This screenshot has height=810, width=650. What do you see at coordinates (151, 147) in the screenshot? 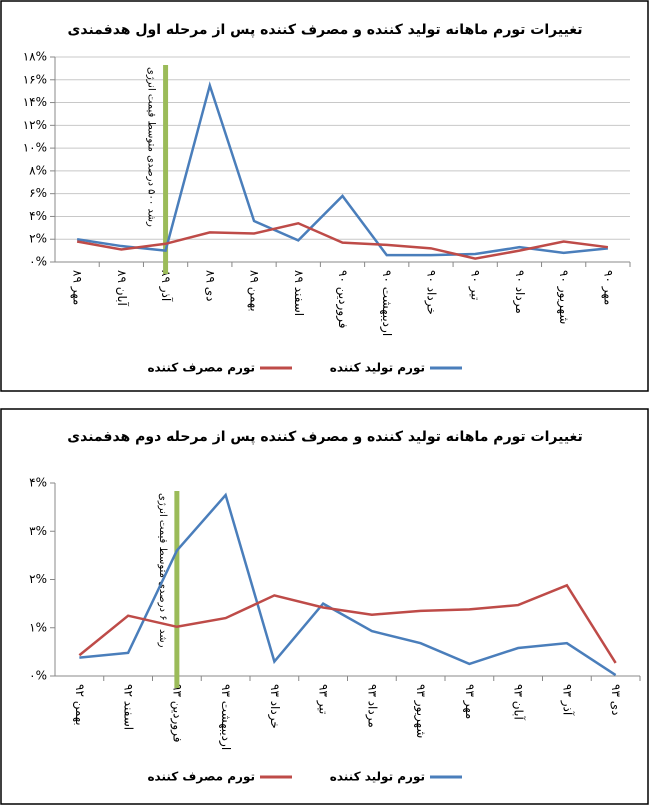
I see `annotation-text: رشد ۵۰۰ درصدی متوسط قیمت انرژی` at bounding box center [151, 147].